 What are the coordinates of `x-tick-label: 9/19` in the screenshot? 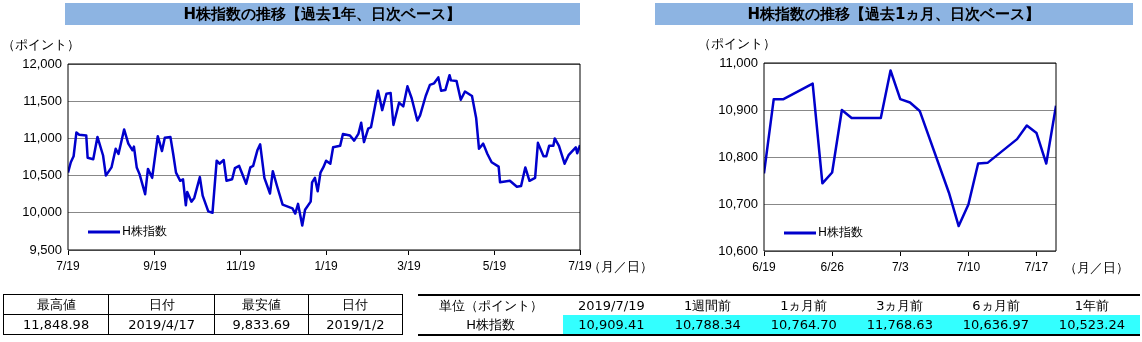 It's located at (155, 265).